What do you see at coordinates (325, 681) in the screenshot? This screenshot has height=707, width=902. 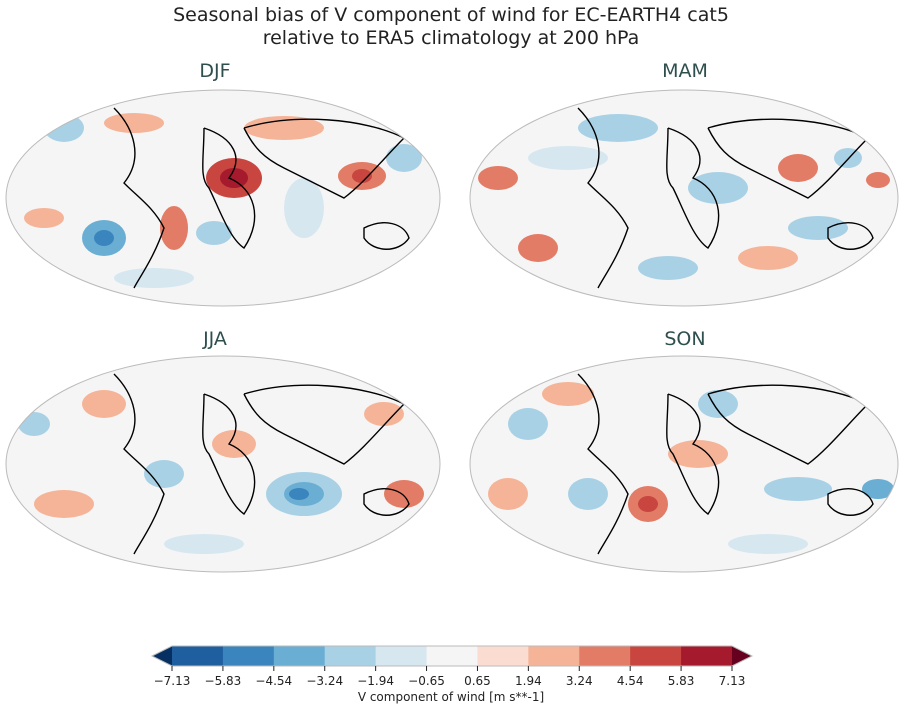 I see `colorbar-tick-label: −3.24` at bounding box center [325, 681].